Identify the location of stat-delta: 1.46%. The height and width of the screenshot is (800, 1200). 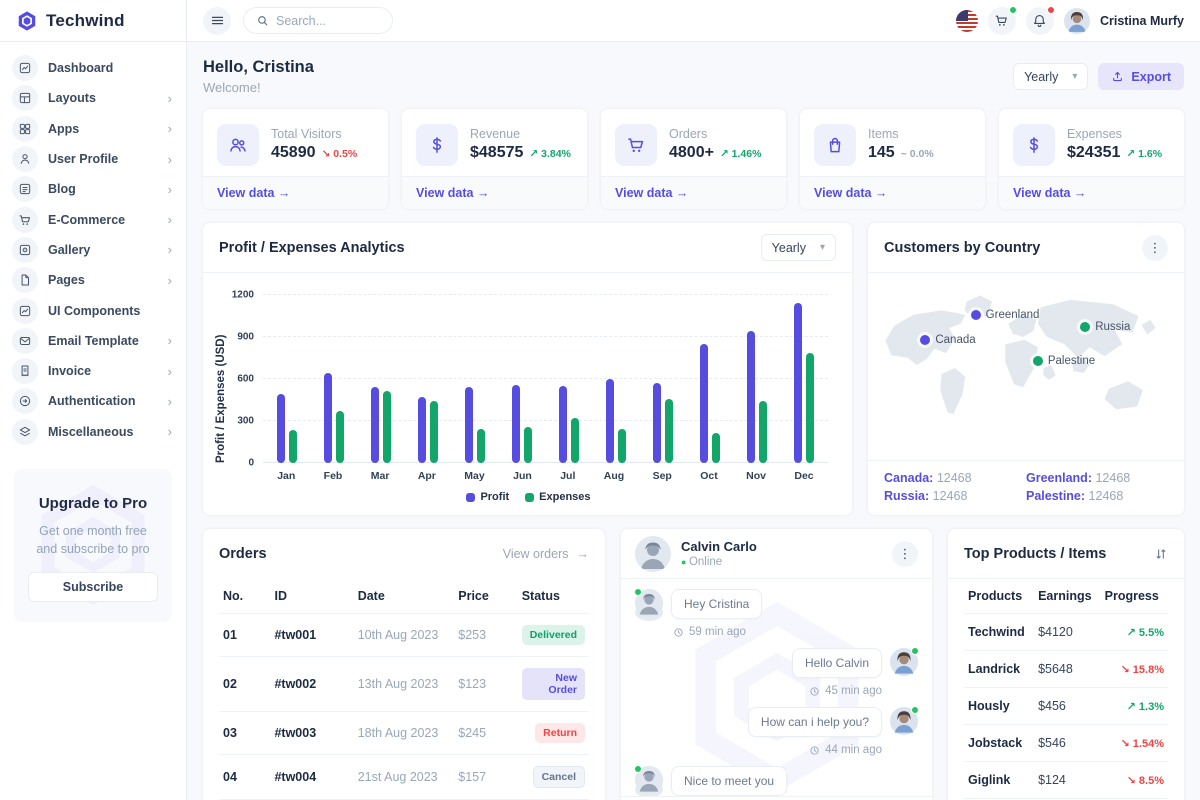
(741, 154).